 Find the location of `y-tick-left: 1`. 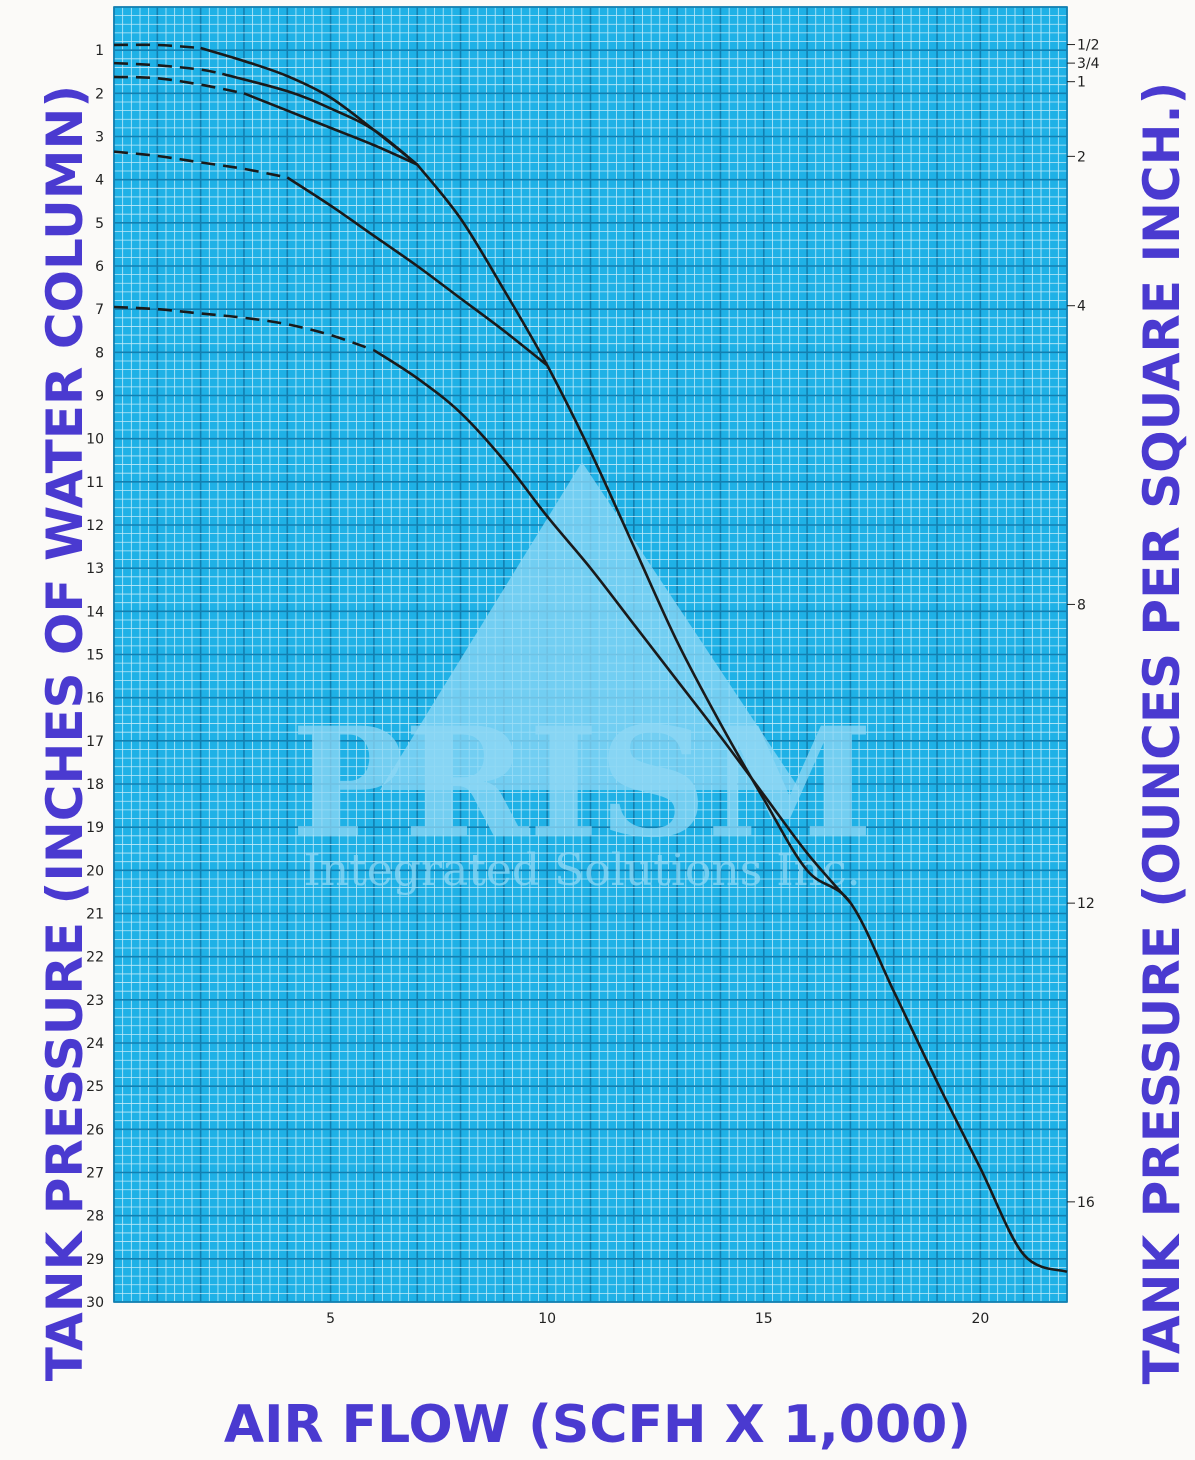

y-tick-left: 1 is located at coordinates (99, 51).